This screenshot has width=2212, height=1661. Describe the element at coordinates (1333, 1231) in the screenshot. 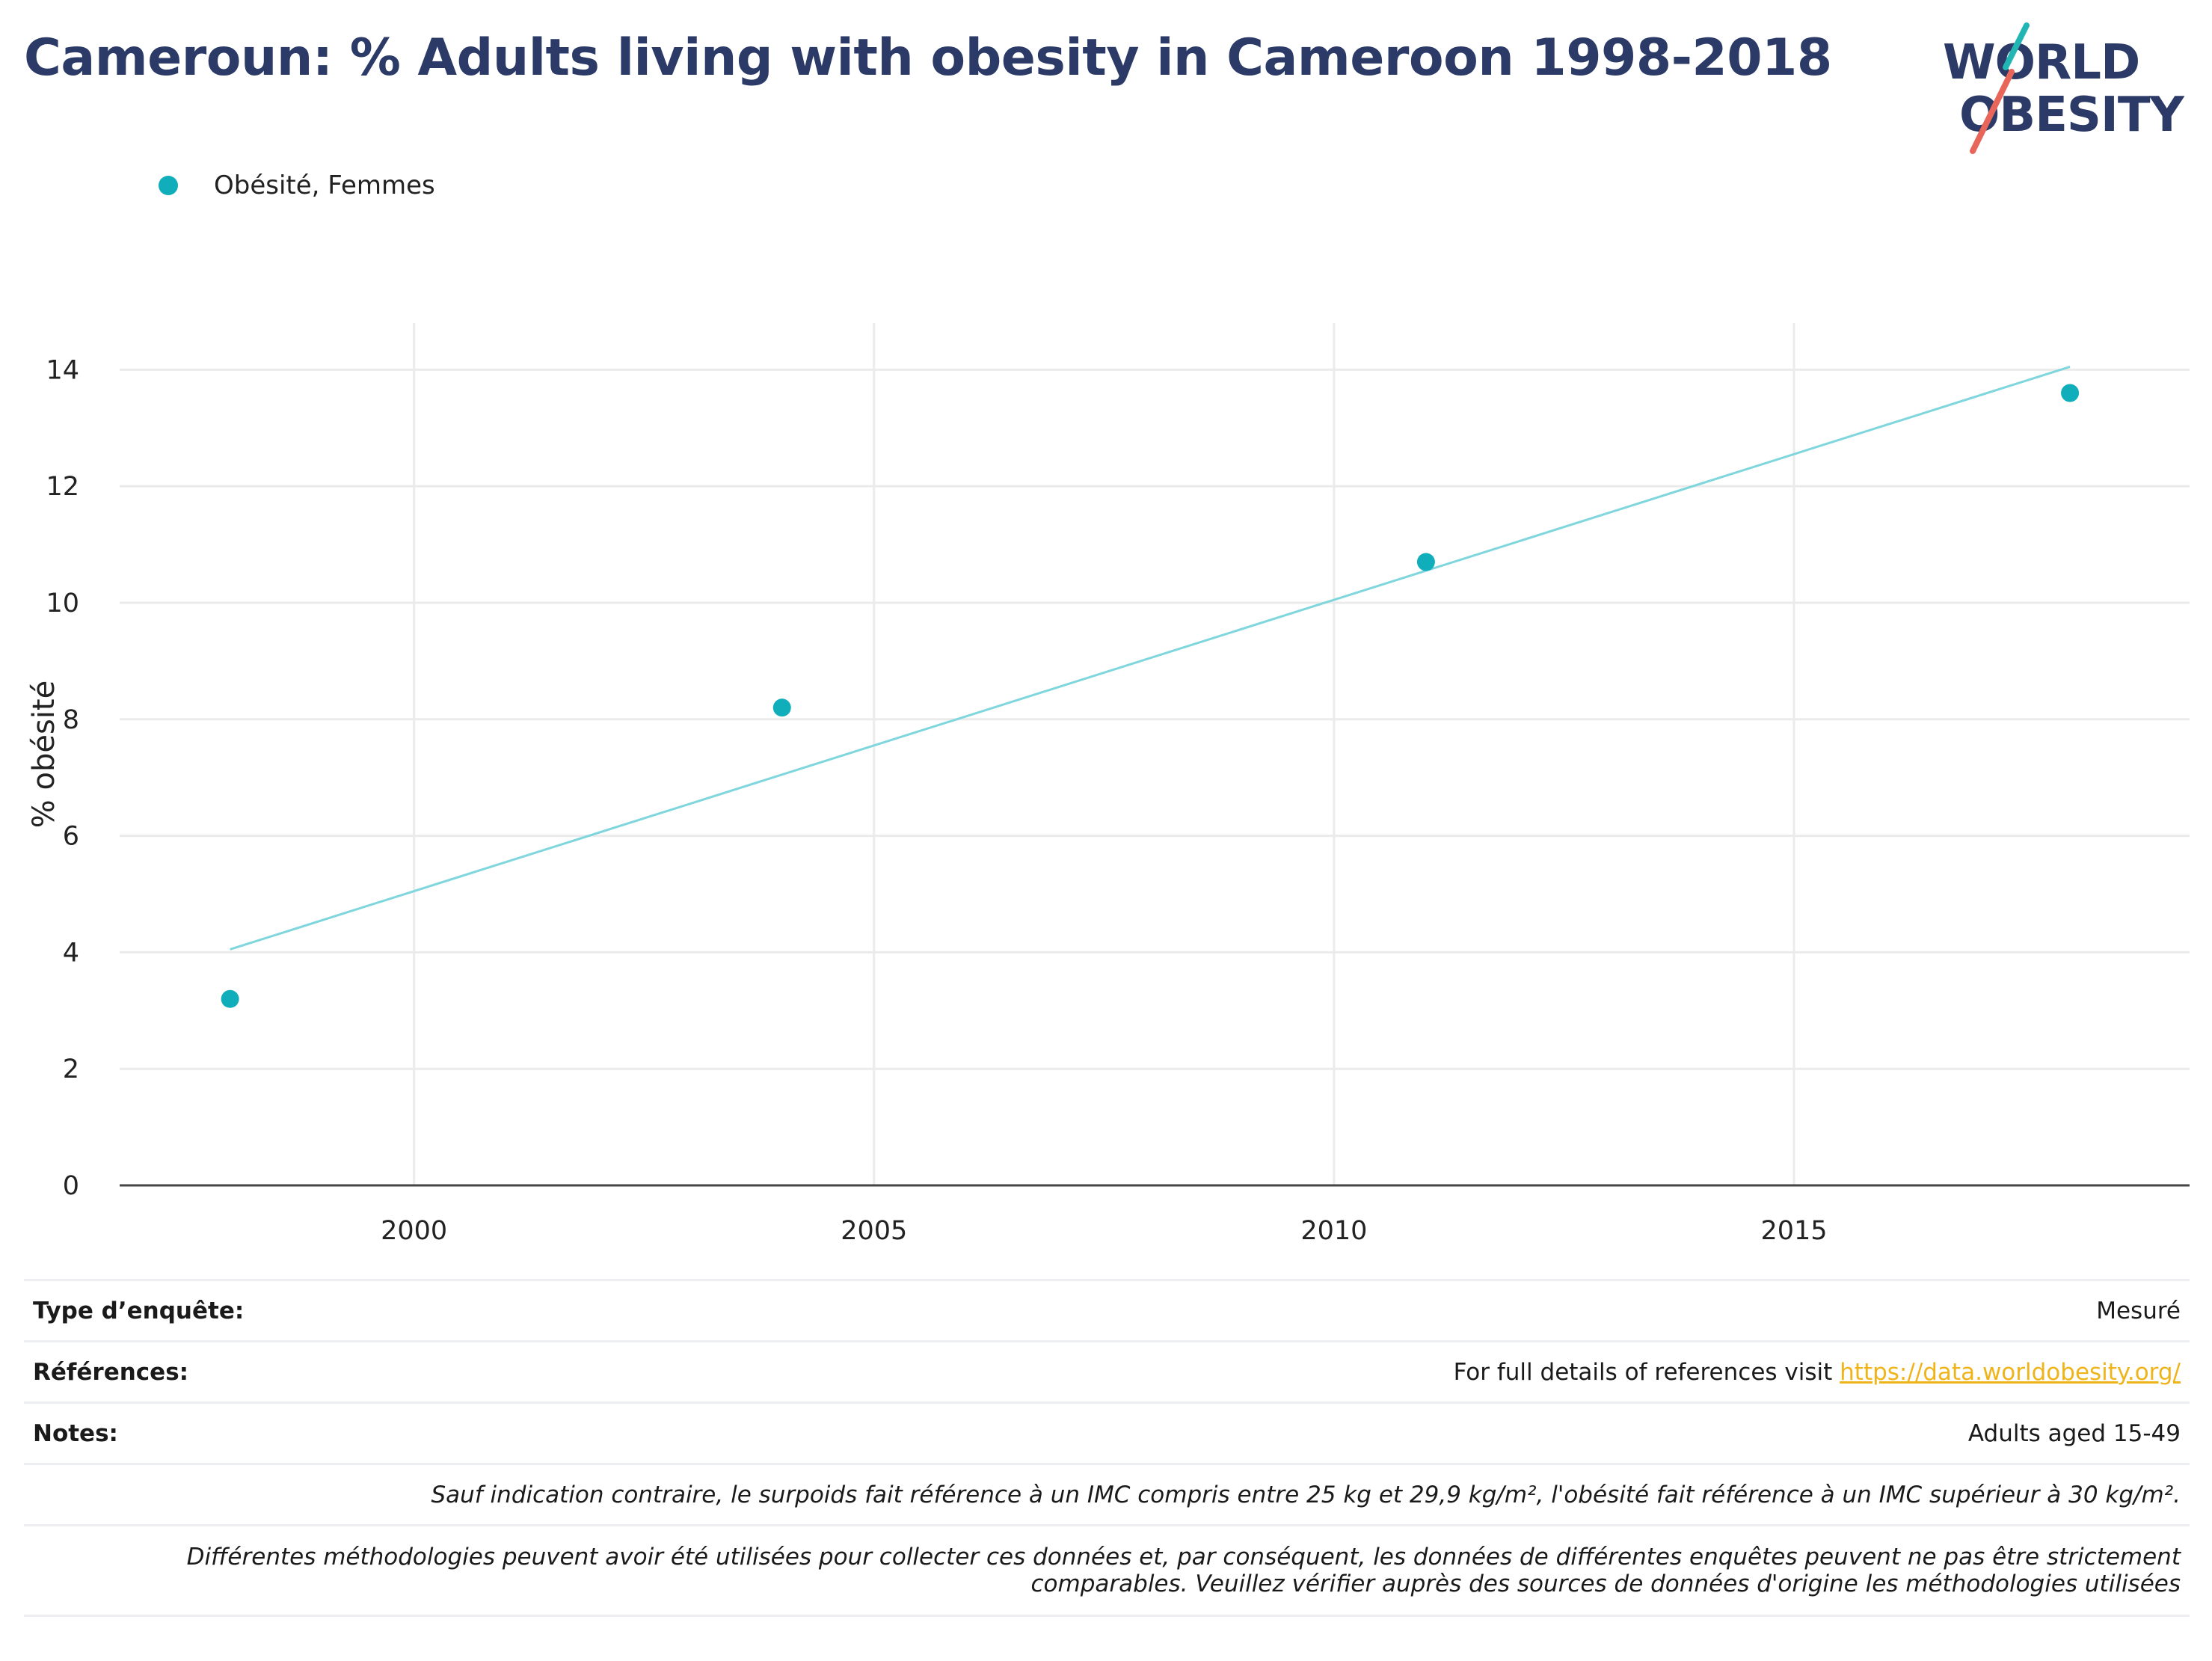

I see `x-tick-label: 2010` at that location.